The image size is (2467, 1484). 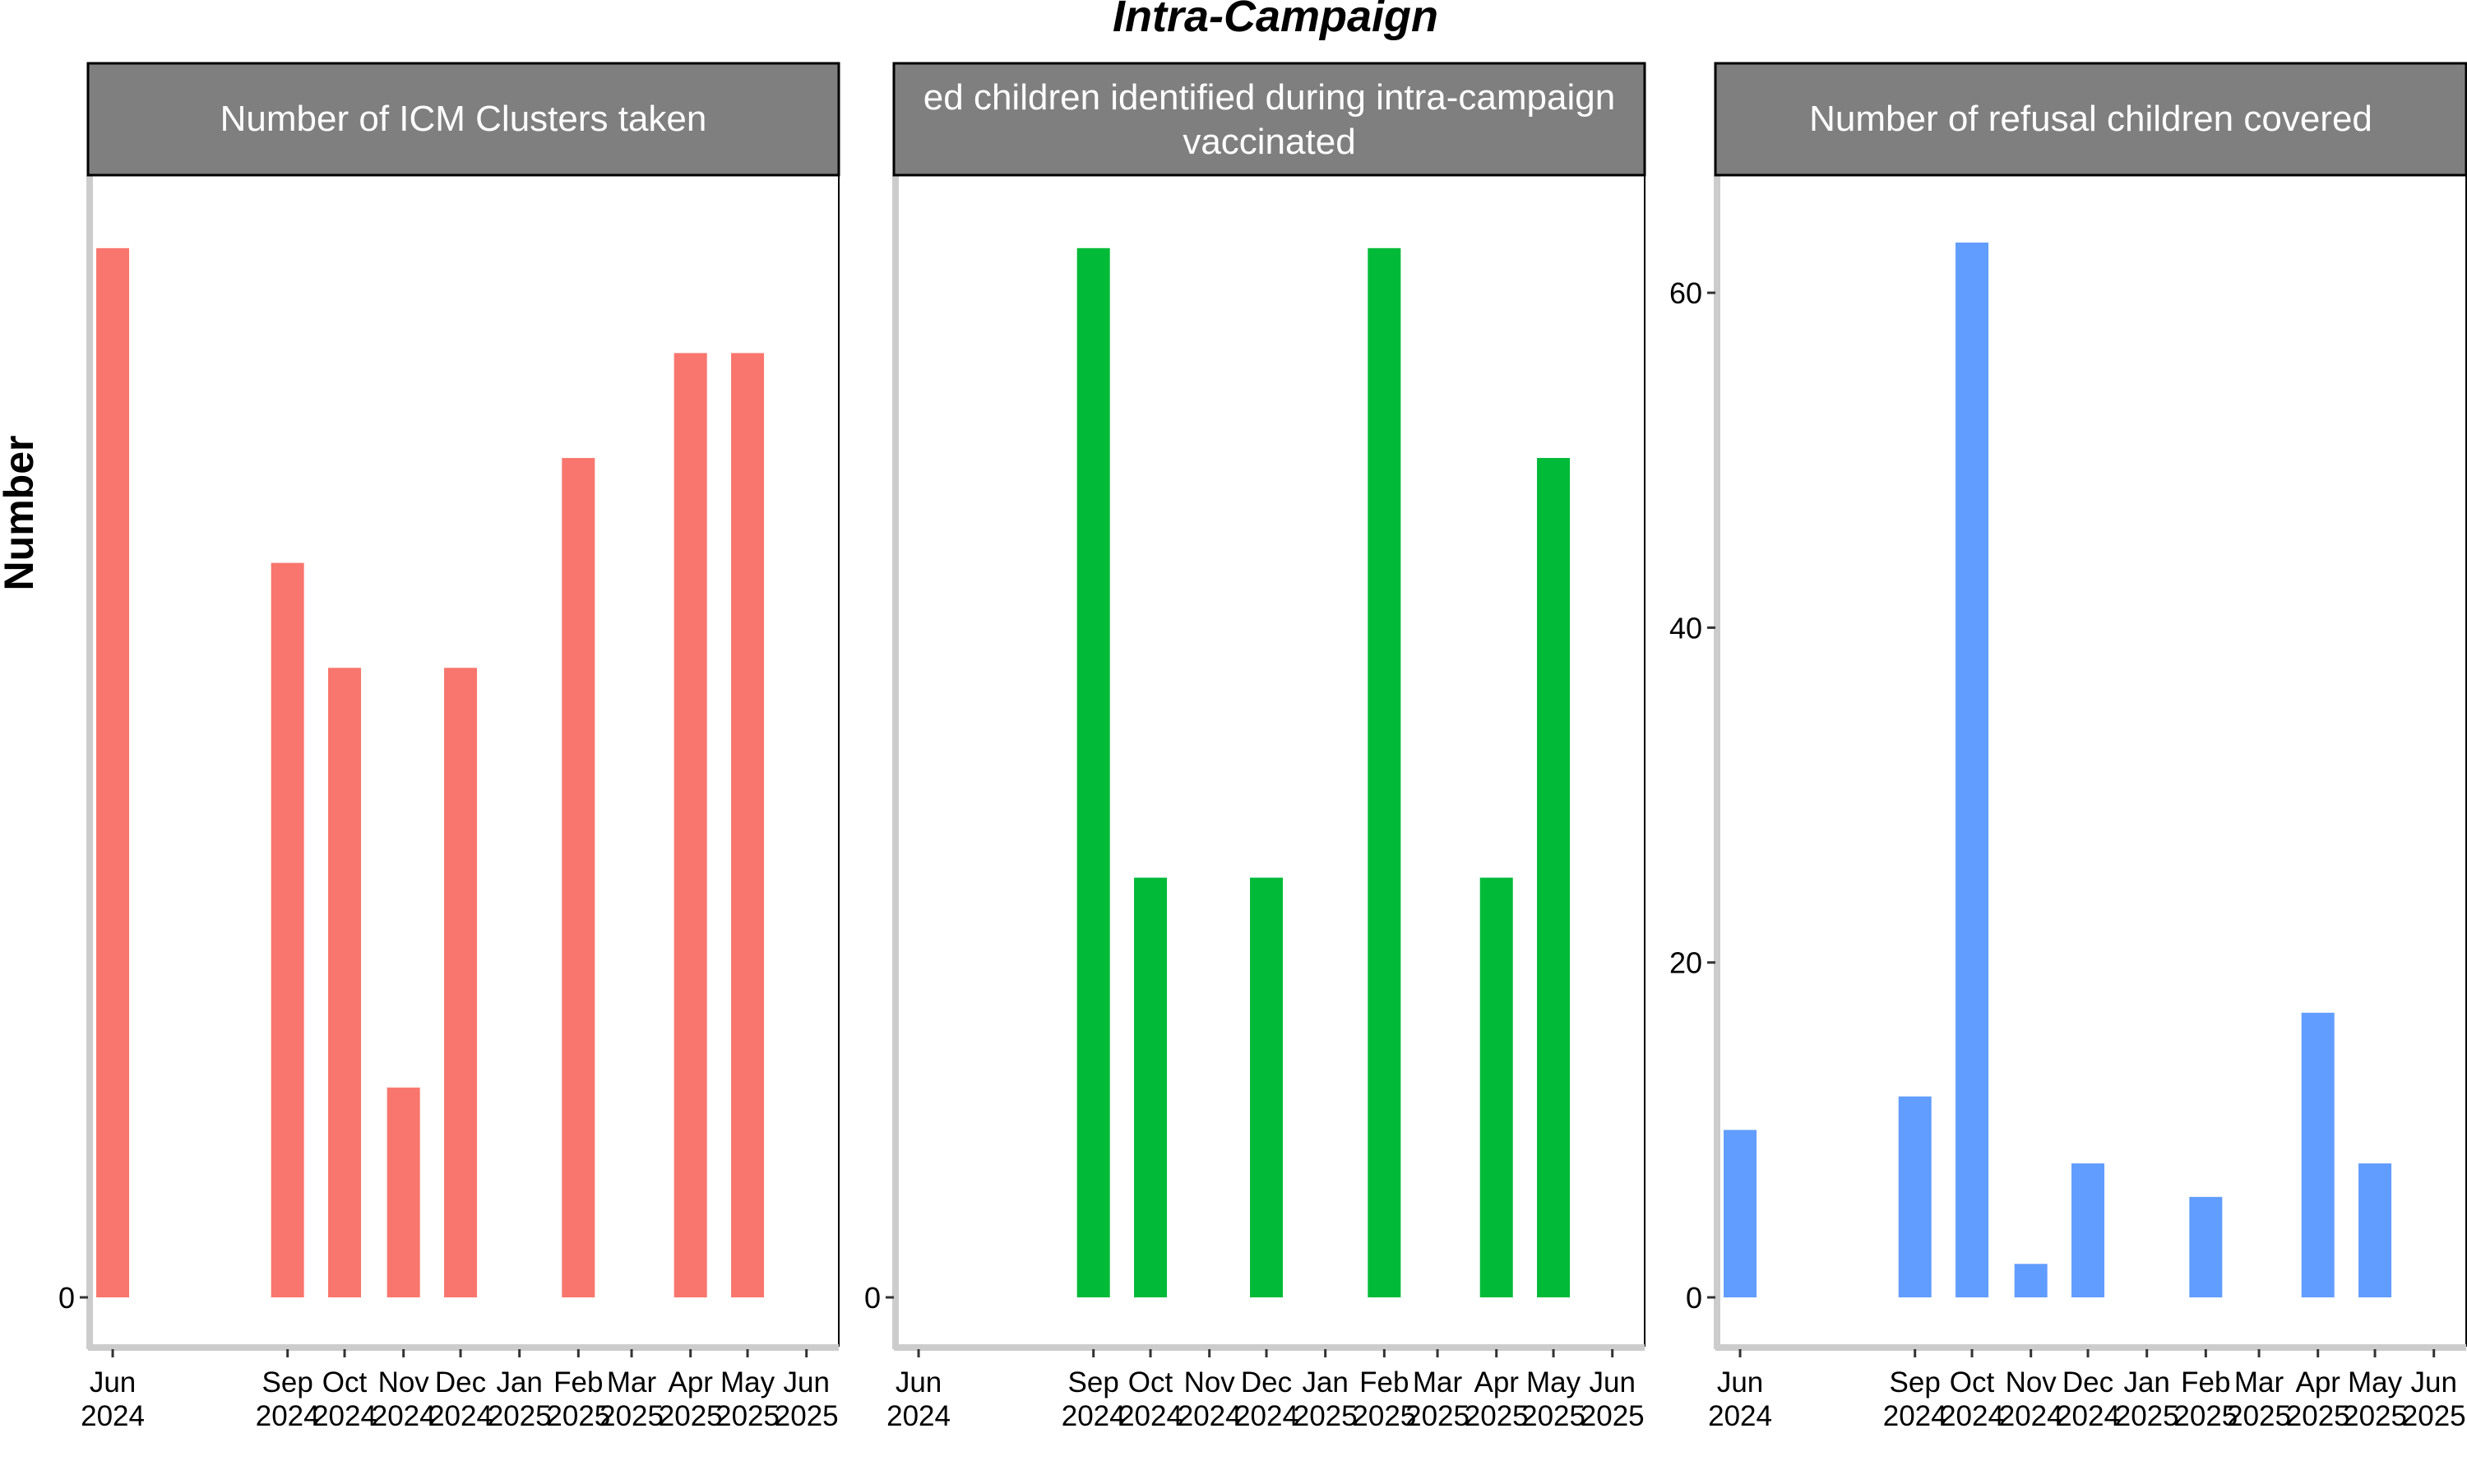 I want to click on y-tick-label: 60, so click(x=1686, y=293).